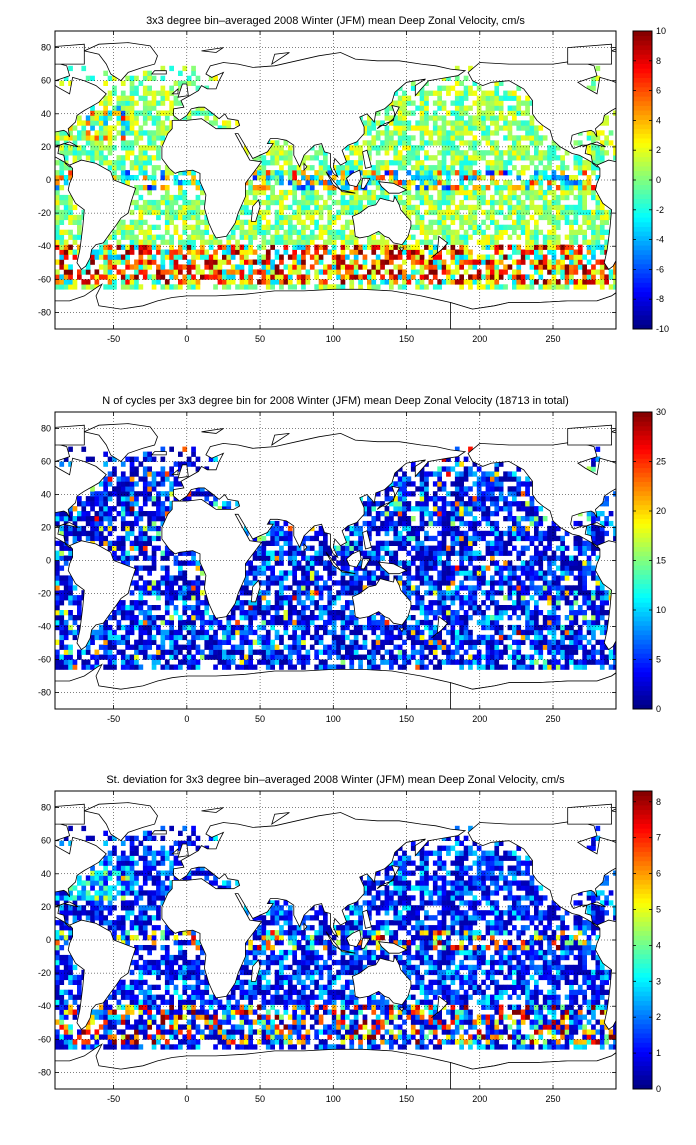 This screenshot has height=1145, width=696. What do you see at coordinates (159, 72) in the screenshot?
I see `coastline` at bounding box center [159, 72].